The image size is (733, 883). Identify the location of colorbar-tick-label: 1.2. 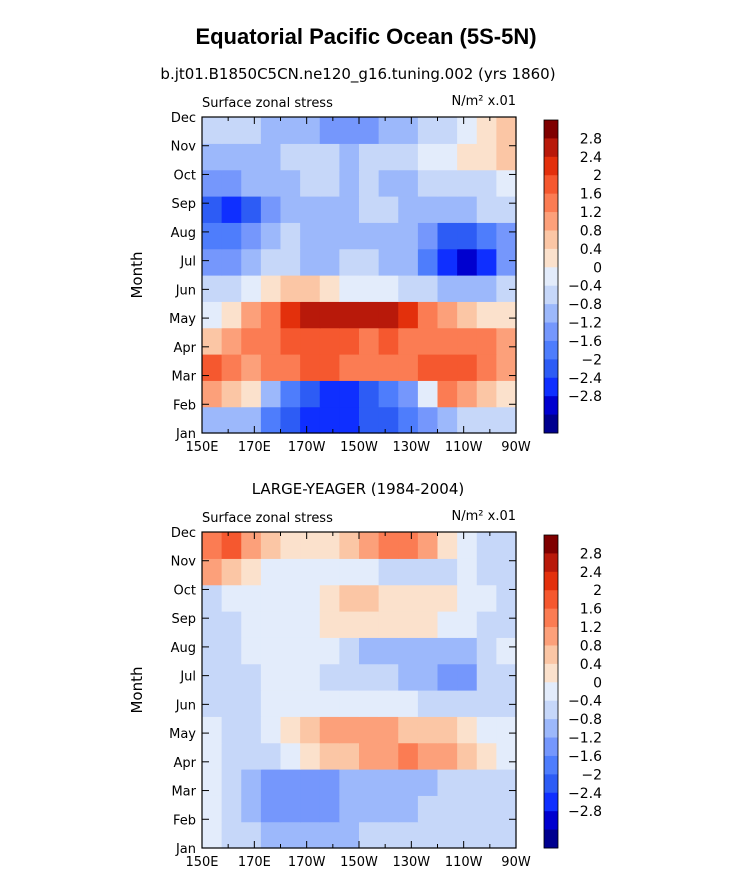
(591, 213).